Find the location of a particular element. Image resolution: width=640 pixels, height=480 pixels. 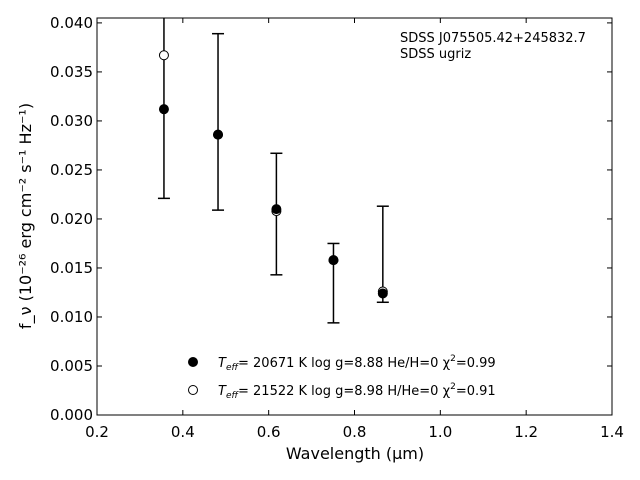

y-tick-label-1: 0.005 is located at coordinates (71, 366).